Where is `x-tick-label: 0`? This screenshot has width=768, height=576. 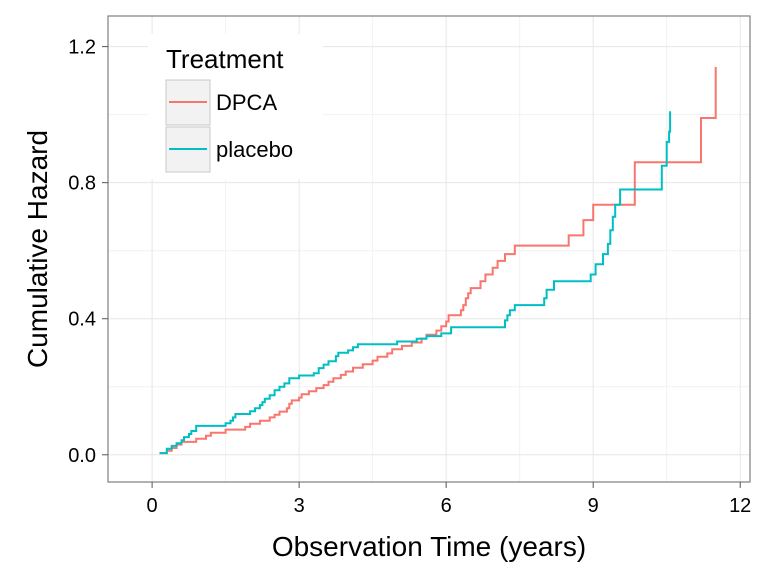
x-tick-label: 0 is located at coordinates (152, 506).